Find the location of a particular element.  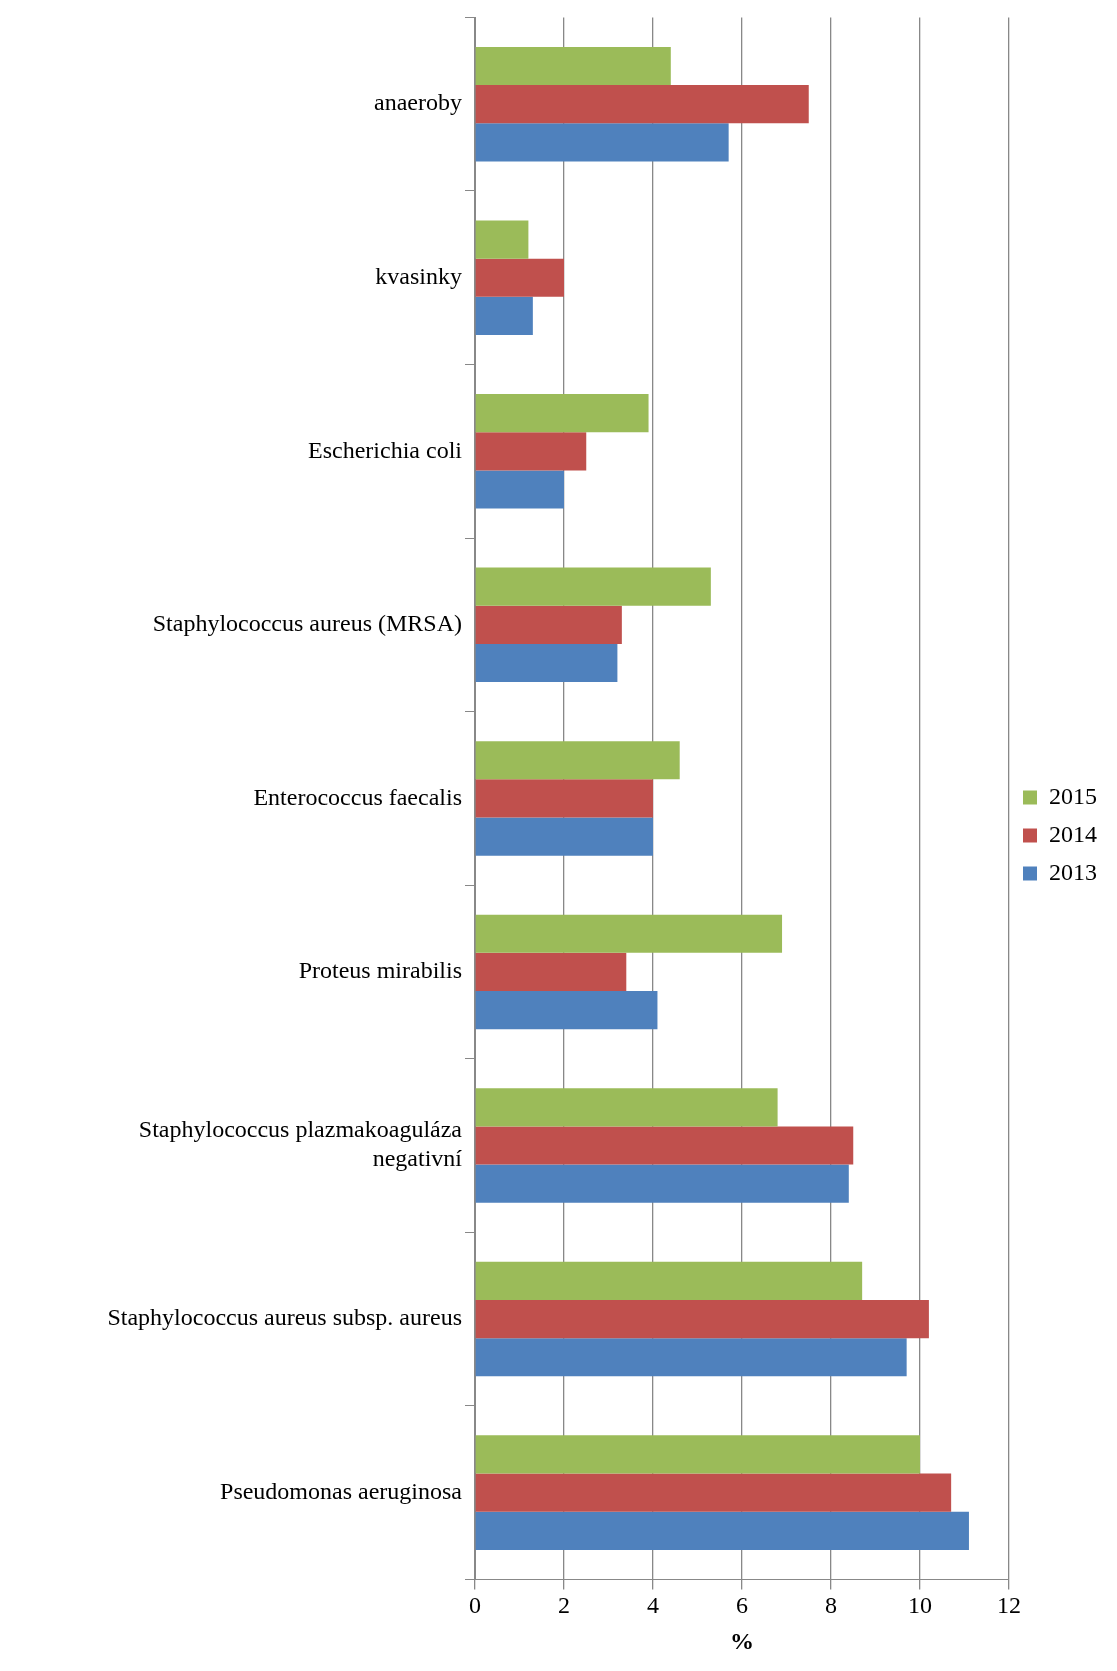

x-tick-label: 6 is located at coordinates (742, 1605).